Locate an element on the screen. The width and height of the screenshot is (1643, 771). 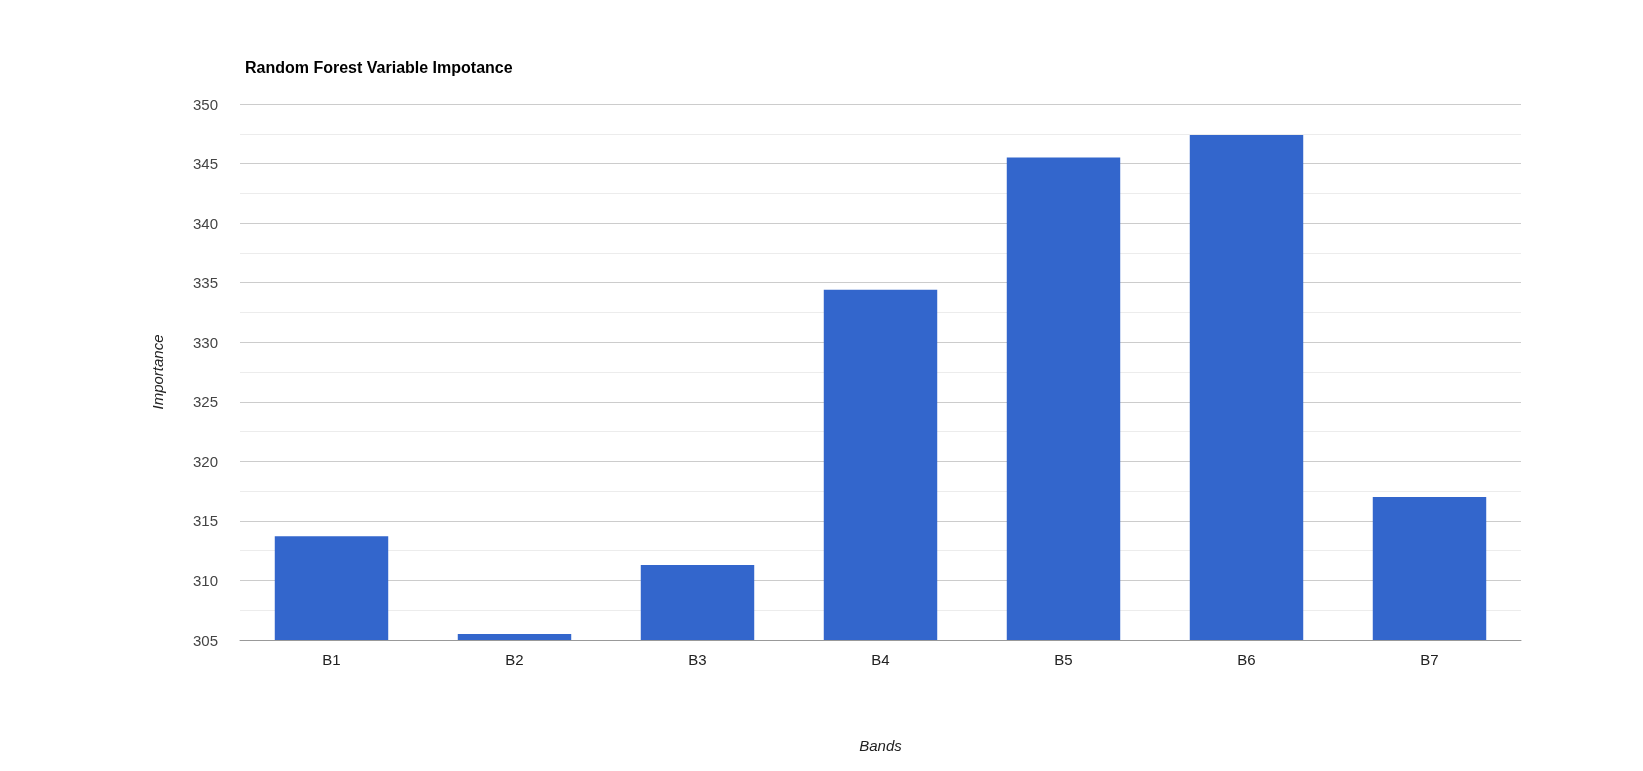
y-axis-title: Importance is located at coordinates (157, 372).